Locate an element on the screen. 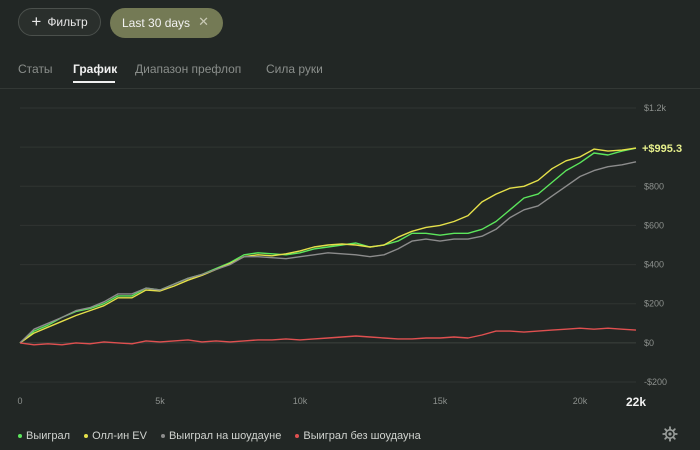  legend-label-won: Выиграл is located at coordinates (48, 436).